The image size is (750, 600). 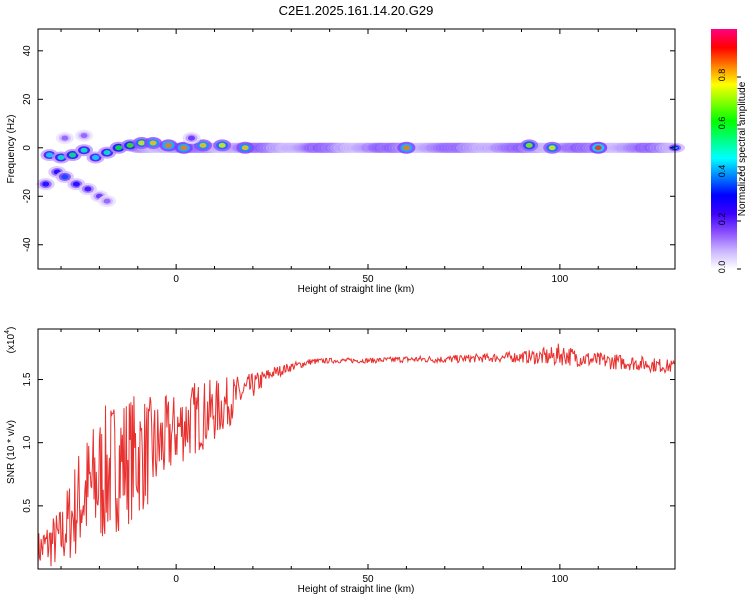 I want to click on y-tick-label: 40, so click(x=27, y=51).